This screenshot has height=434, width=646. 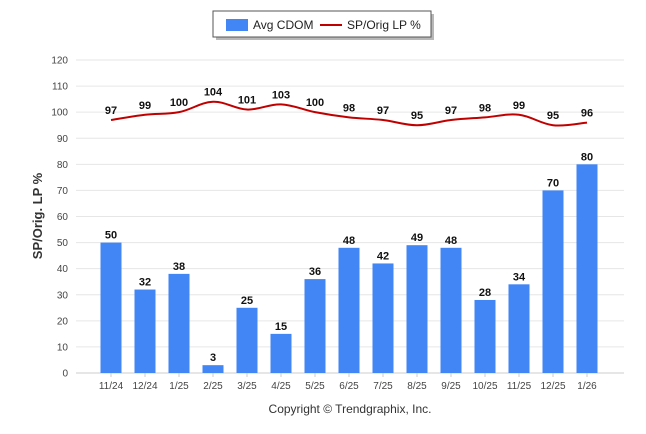 I want to click on y-tick-label: 40, so click(x=63, y=269).